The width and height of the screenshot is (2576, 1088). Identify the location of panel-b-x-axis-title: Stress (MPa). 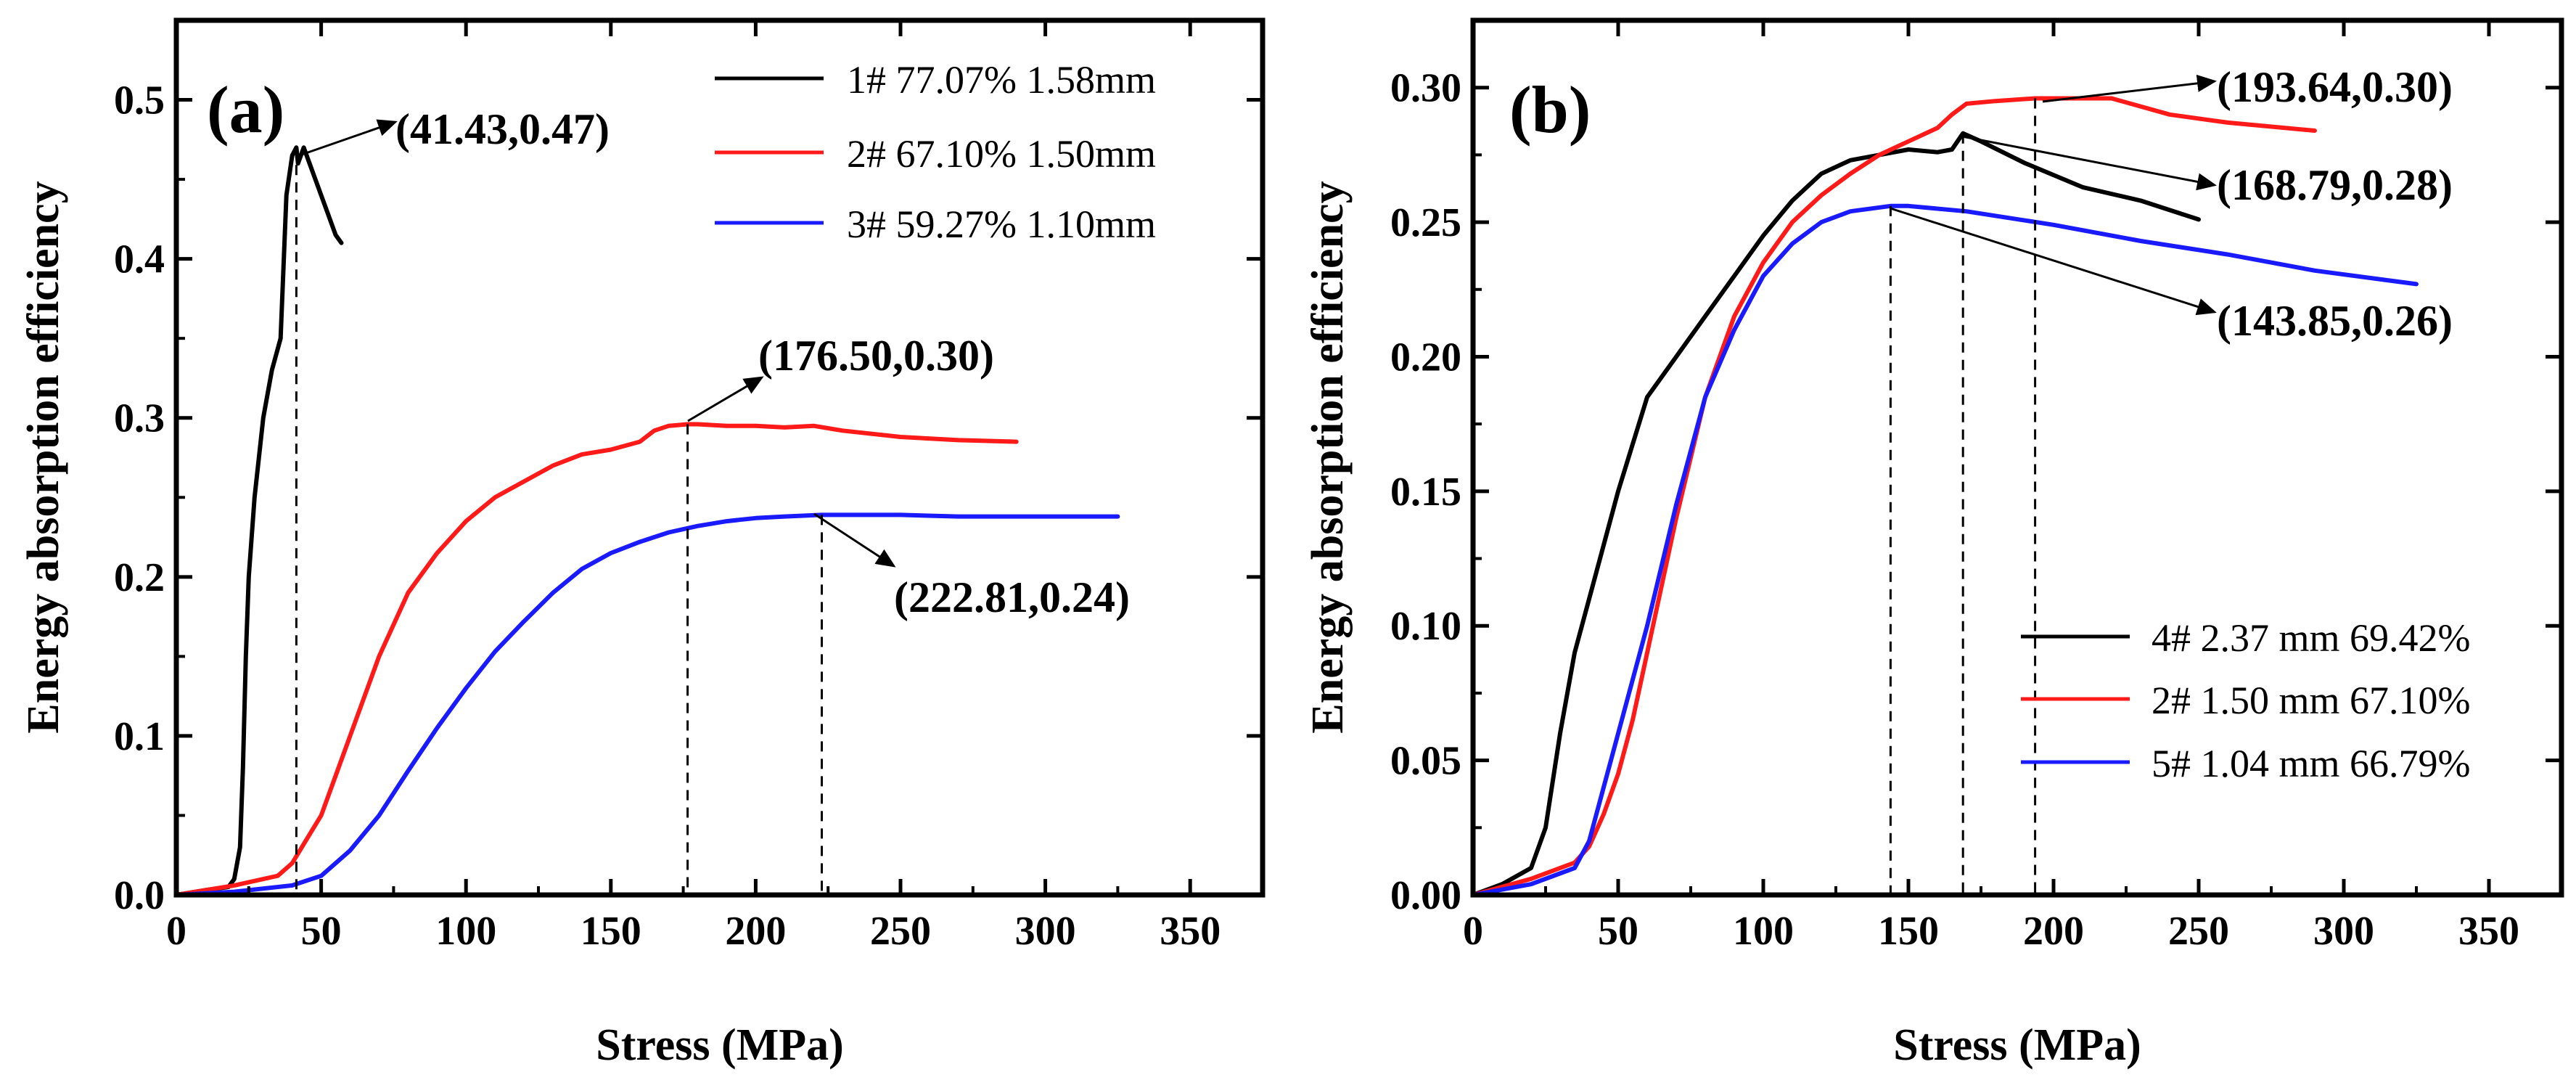
(2017, 1045).